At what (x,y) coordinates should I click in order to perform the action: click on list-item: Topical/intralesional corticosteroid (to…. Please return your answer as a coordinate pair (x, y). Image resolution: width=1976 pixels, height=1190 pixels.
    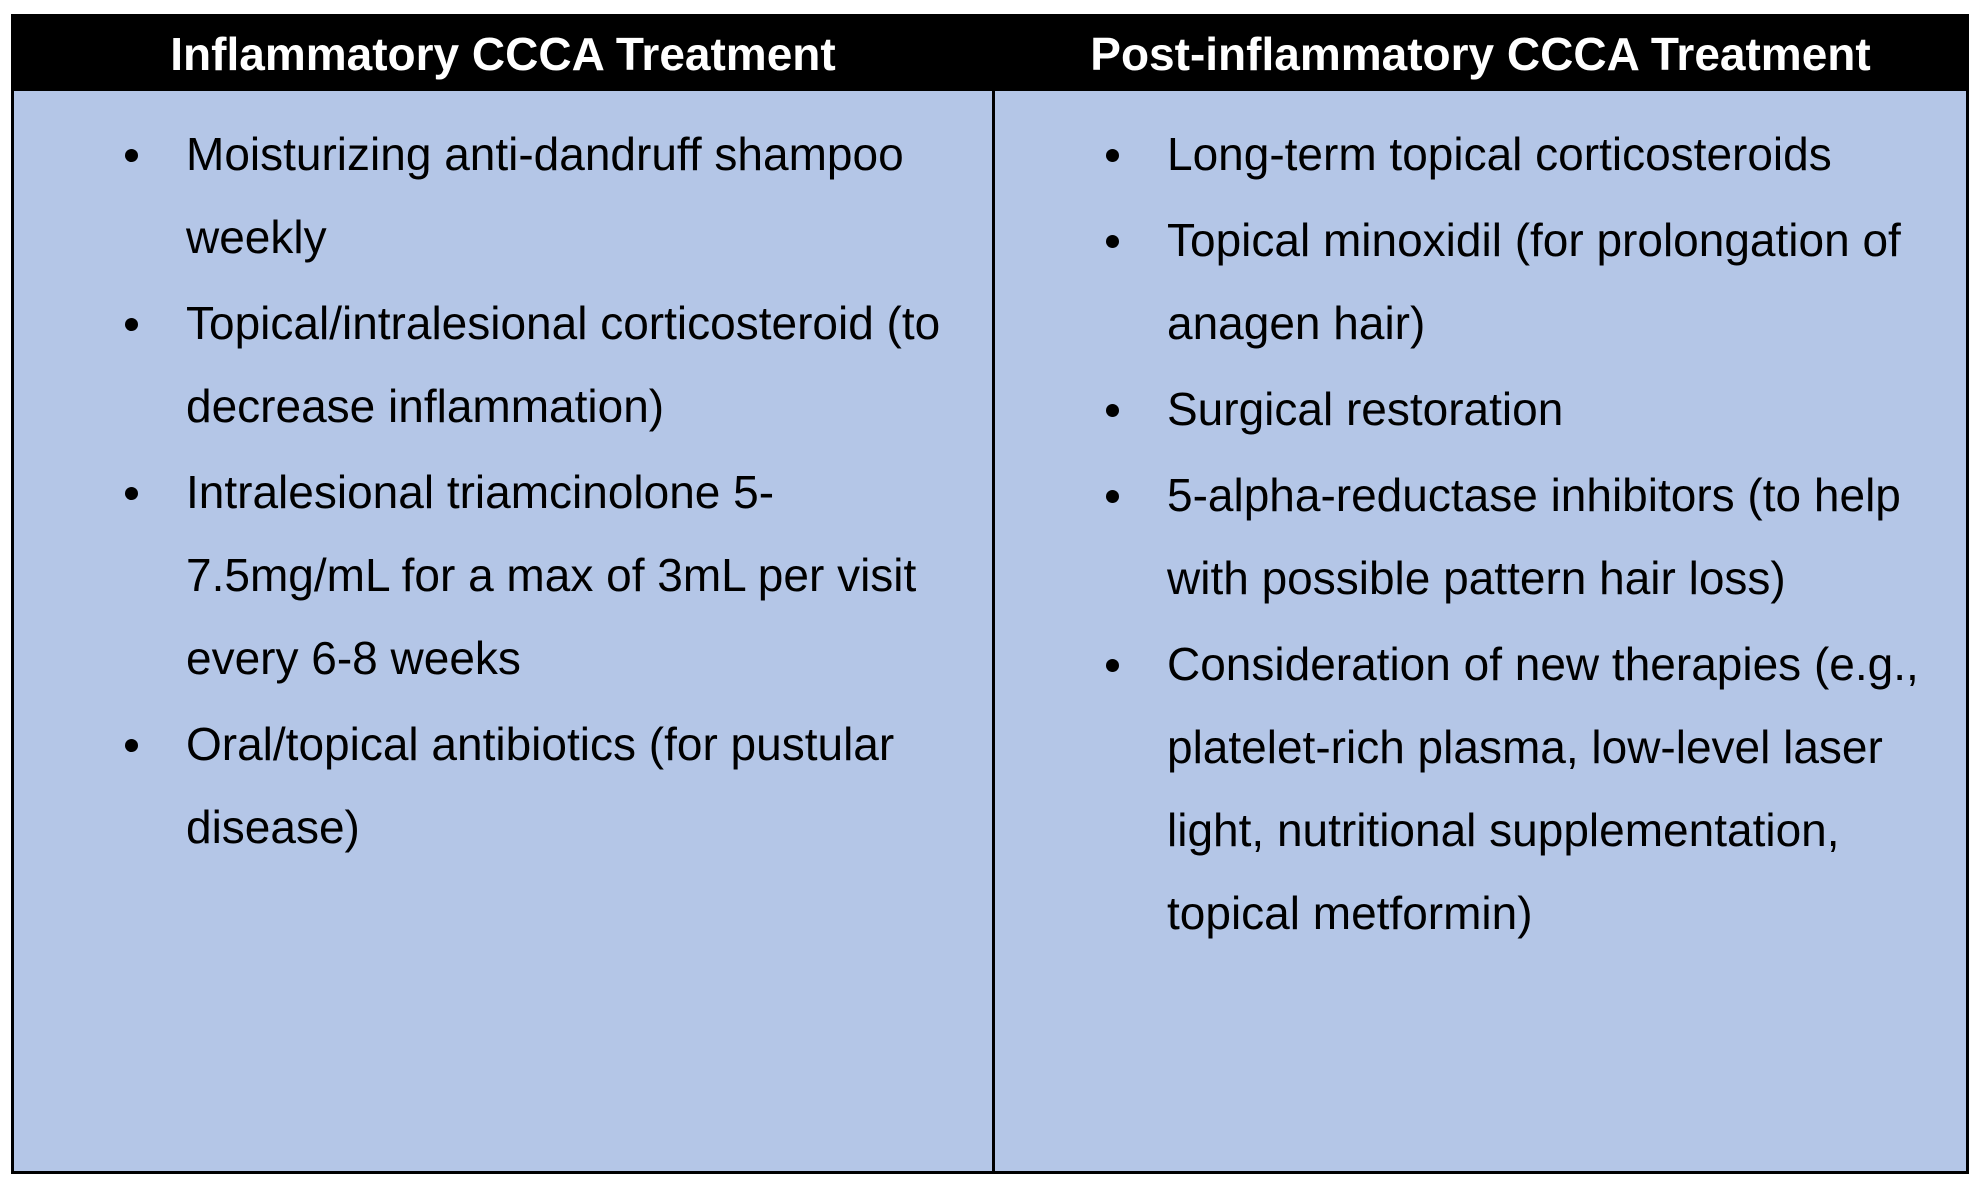
    Looking at the image, I should click on (541, 365).